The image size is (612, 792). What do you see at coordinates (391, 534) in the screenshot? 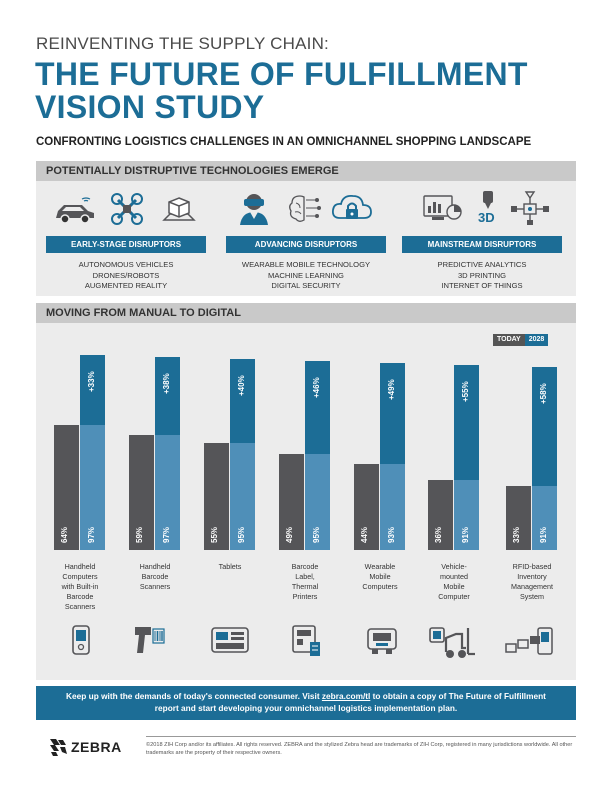
I see `label-2028: 93%` at bounding box center [391, 534].